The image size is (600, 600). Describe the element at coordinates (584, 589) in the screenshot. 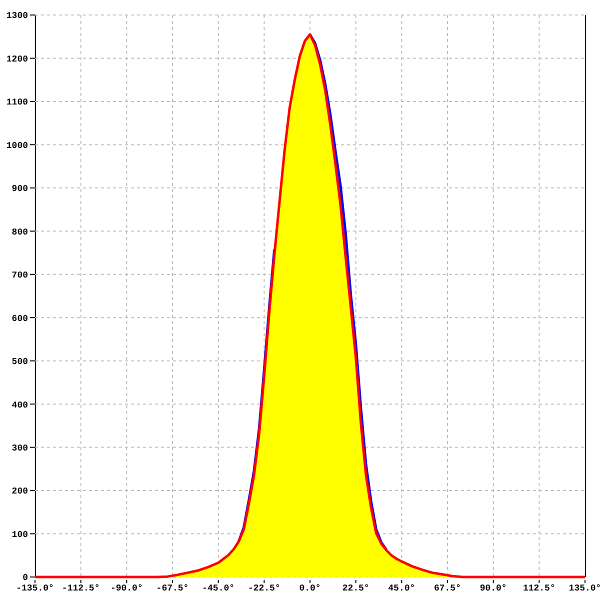

I see `x-tick-label: 135.0°` at that location.